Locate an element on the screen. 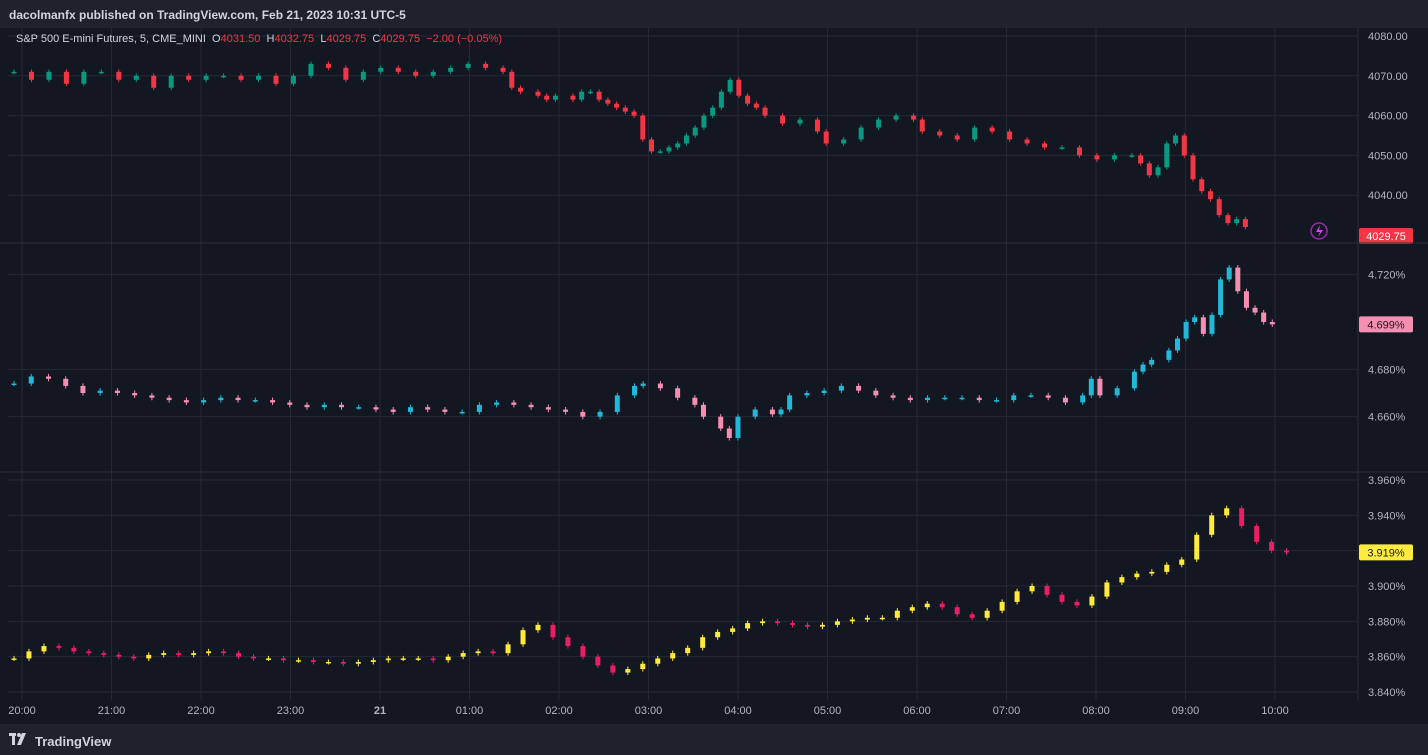 This screenshot has width=1428, height=755. last-value-label: 4.699% is located at coordinates (1386, 325).